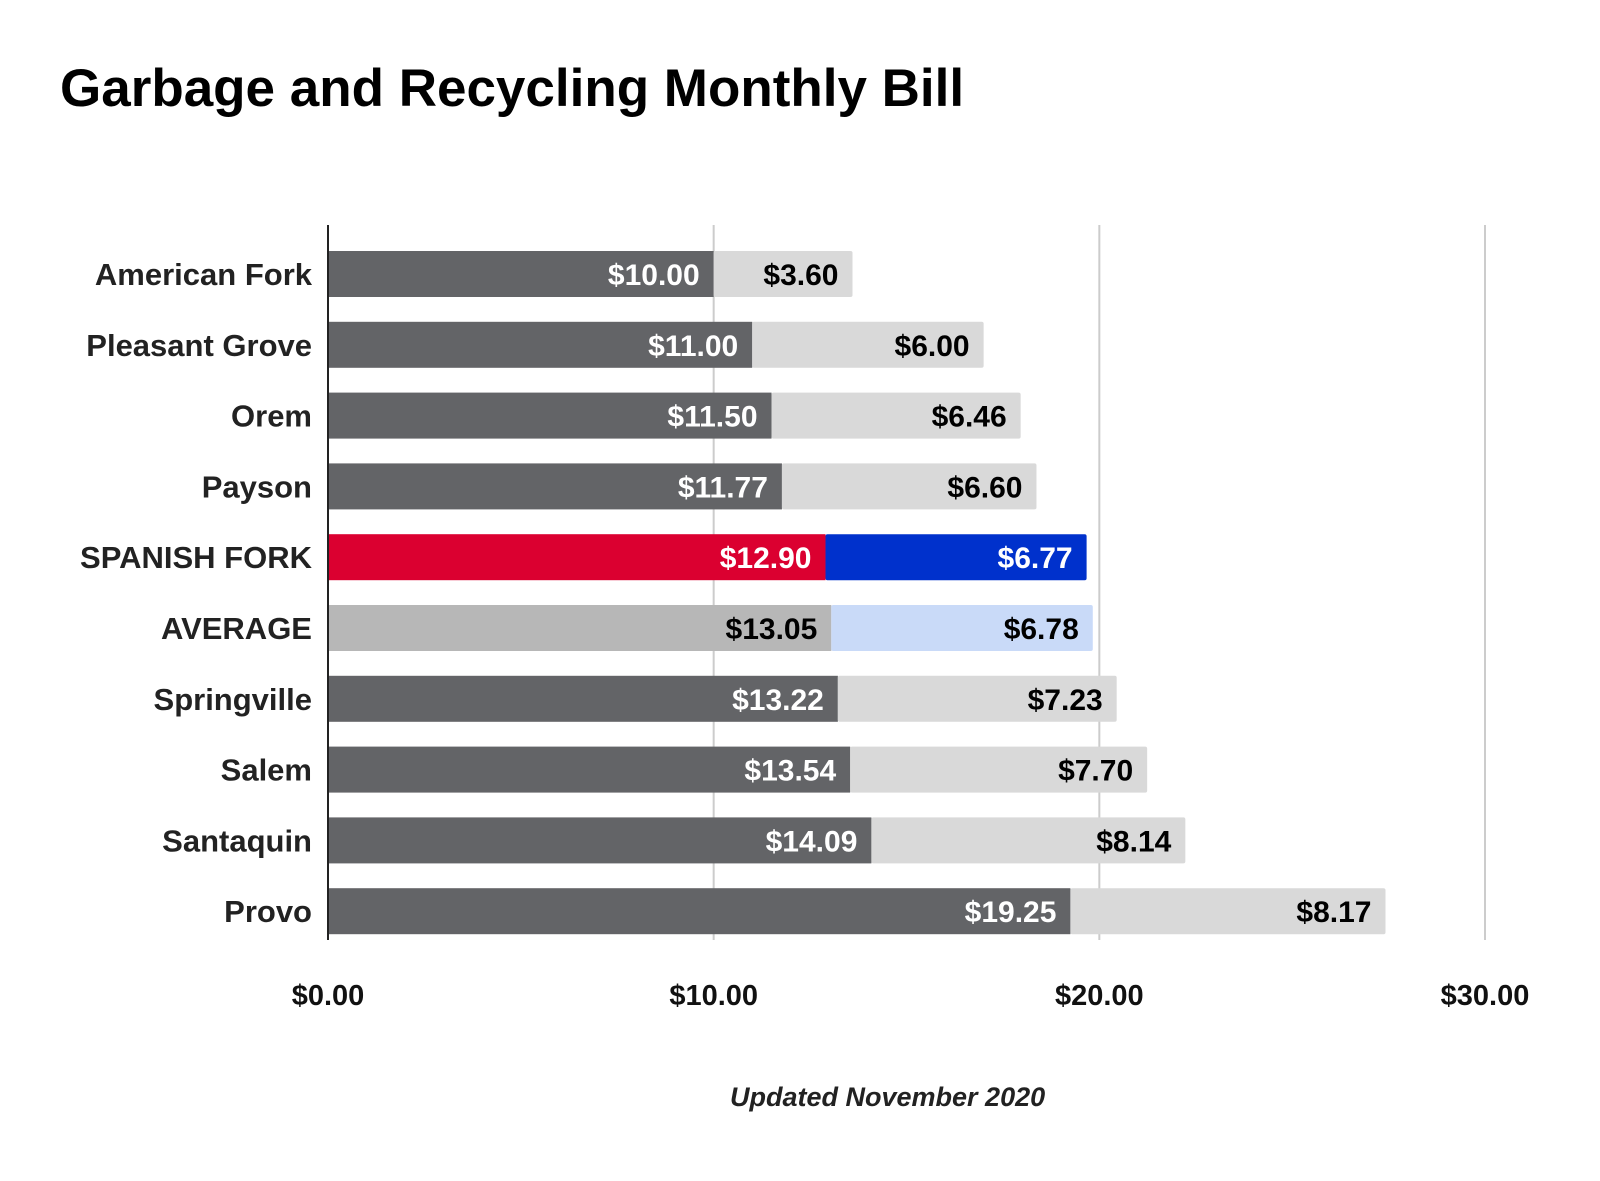 The width and height of the screenshot is (1600, 1181). What do you see at coordinates (778, 700) in the screenshot?
I see `value-label-springville-segment-1: $13.22` at bounding box center [778, 700].